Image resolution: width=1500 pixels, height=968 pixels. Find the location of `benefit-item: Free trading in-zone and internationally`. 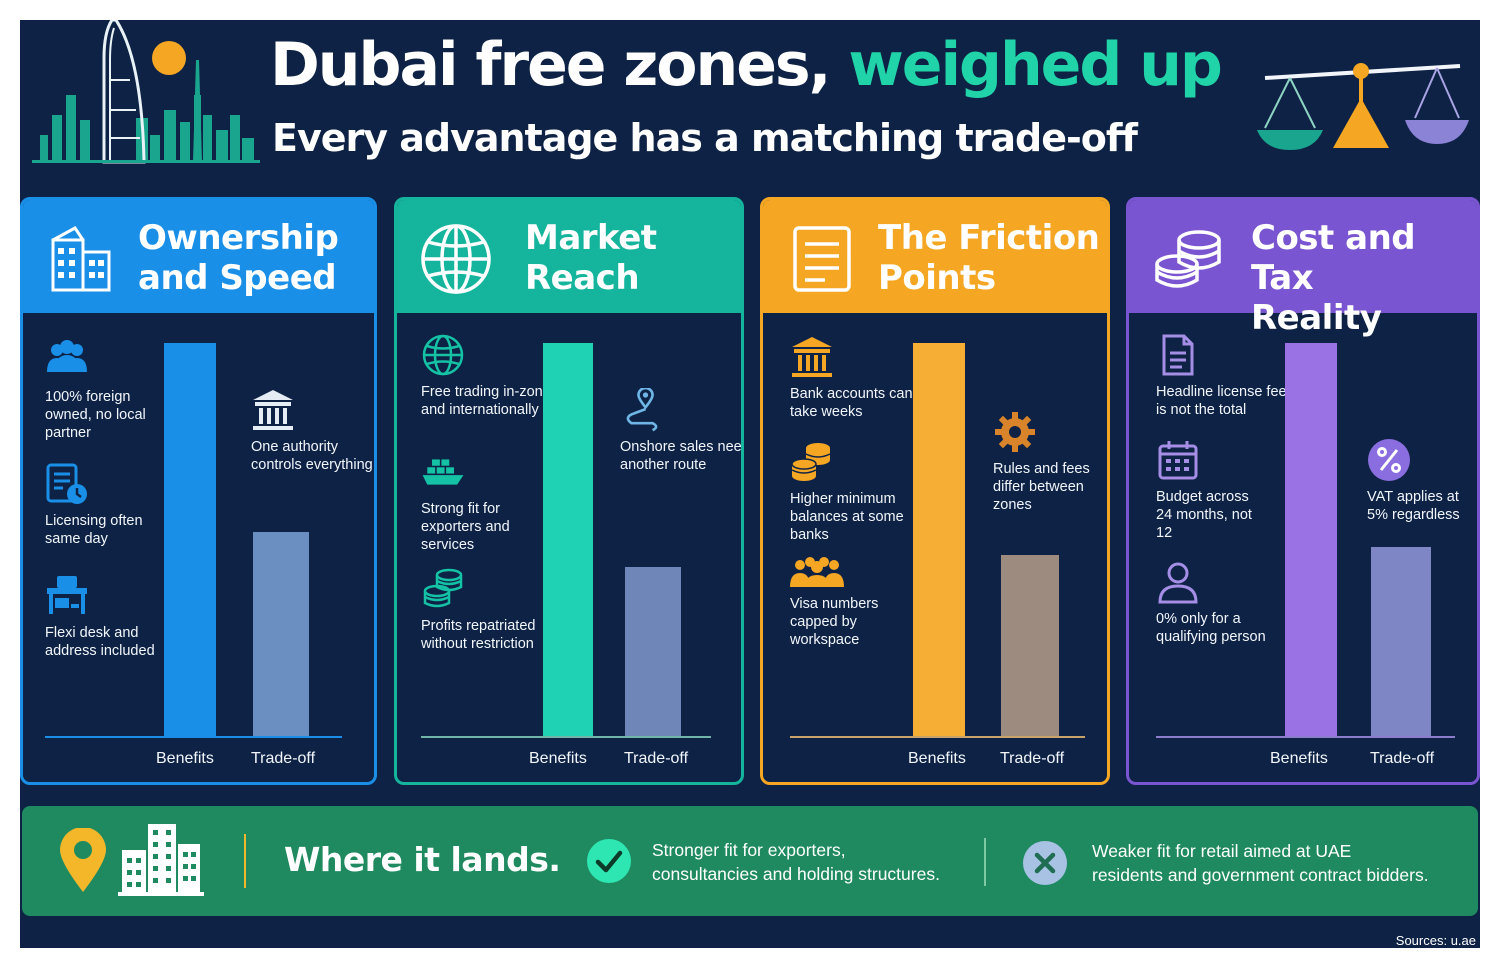

benefit-item: Free trading in-zone and internationally is located at coordinates (486, 376).